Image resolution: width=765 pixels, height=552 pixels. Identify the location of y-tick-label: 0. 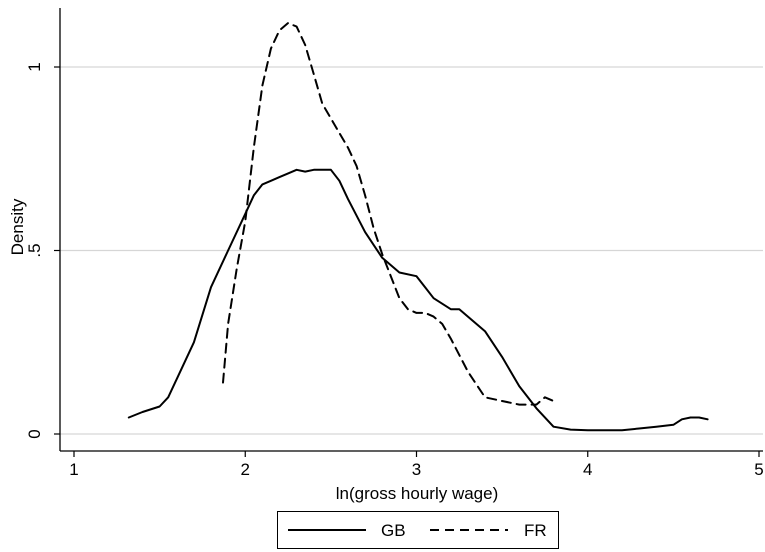
(34, 433).